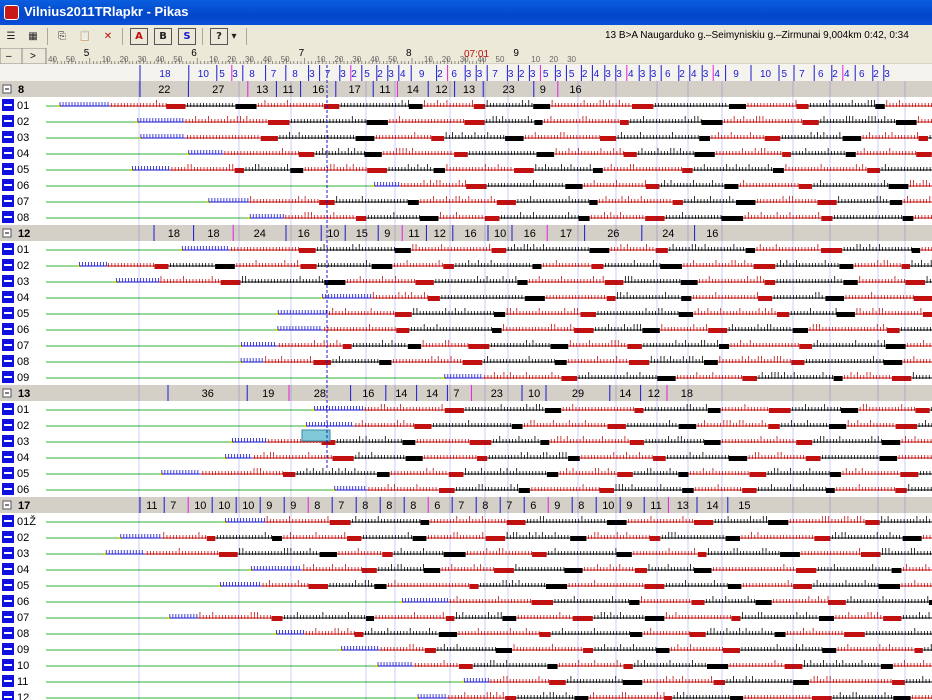 This screenshot has width=932, height=700. What do you see at coordinates (862, 74) in the screenshot?
I see `headway-label: 6` at bounding box center [862, 74].